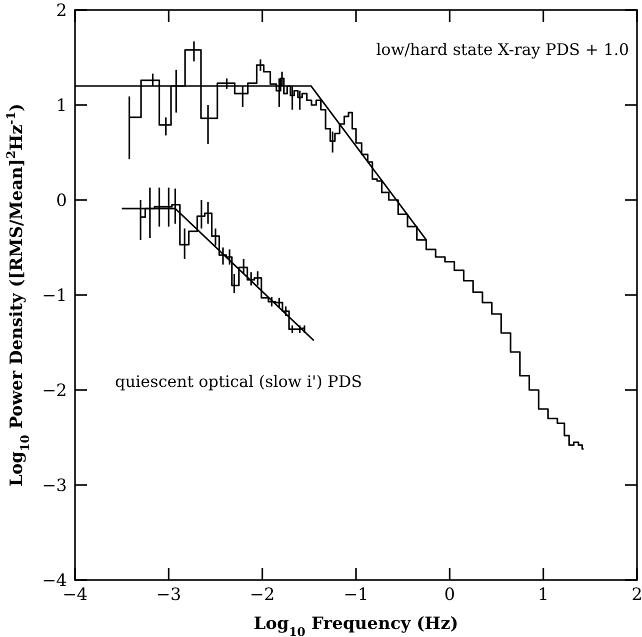 The height and width of the screenshot is (637, 642). Describe the element at coordinates (61, 10) in the screenshot. I see `y-tick-label: 2` at that location.